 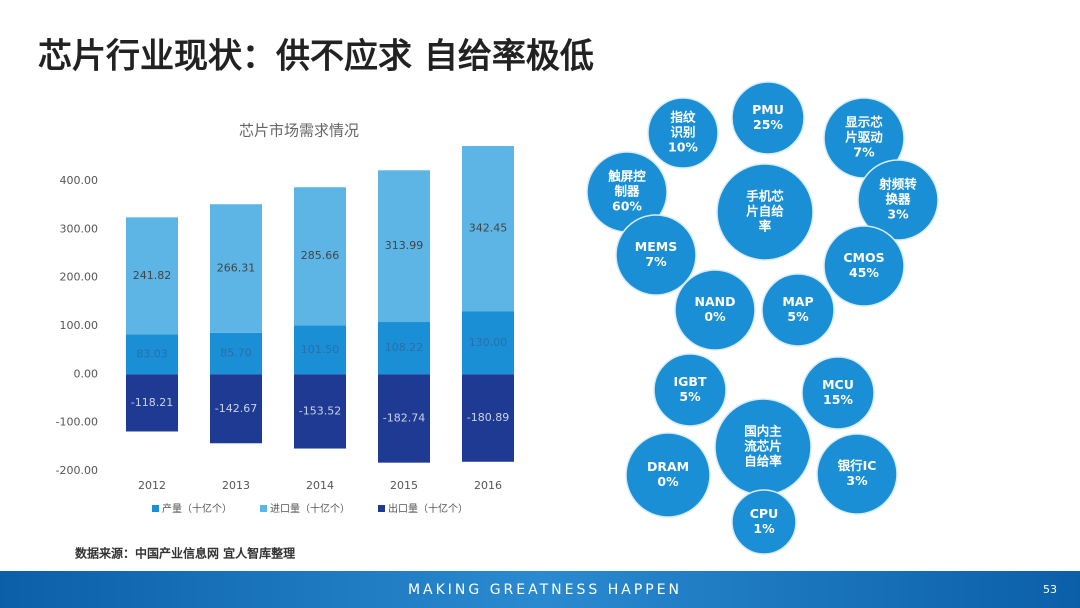 I want to click on bubble-label: 制器, so click(x=627, y=191).